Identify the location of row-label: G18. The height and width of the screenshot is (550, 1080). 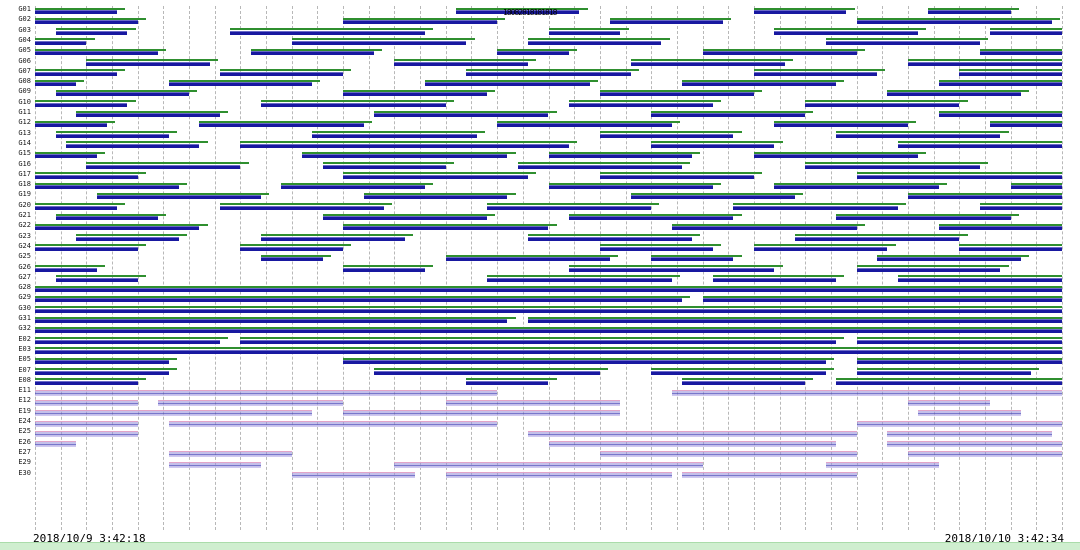
(24, 184).